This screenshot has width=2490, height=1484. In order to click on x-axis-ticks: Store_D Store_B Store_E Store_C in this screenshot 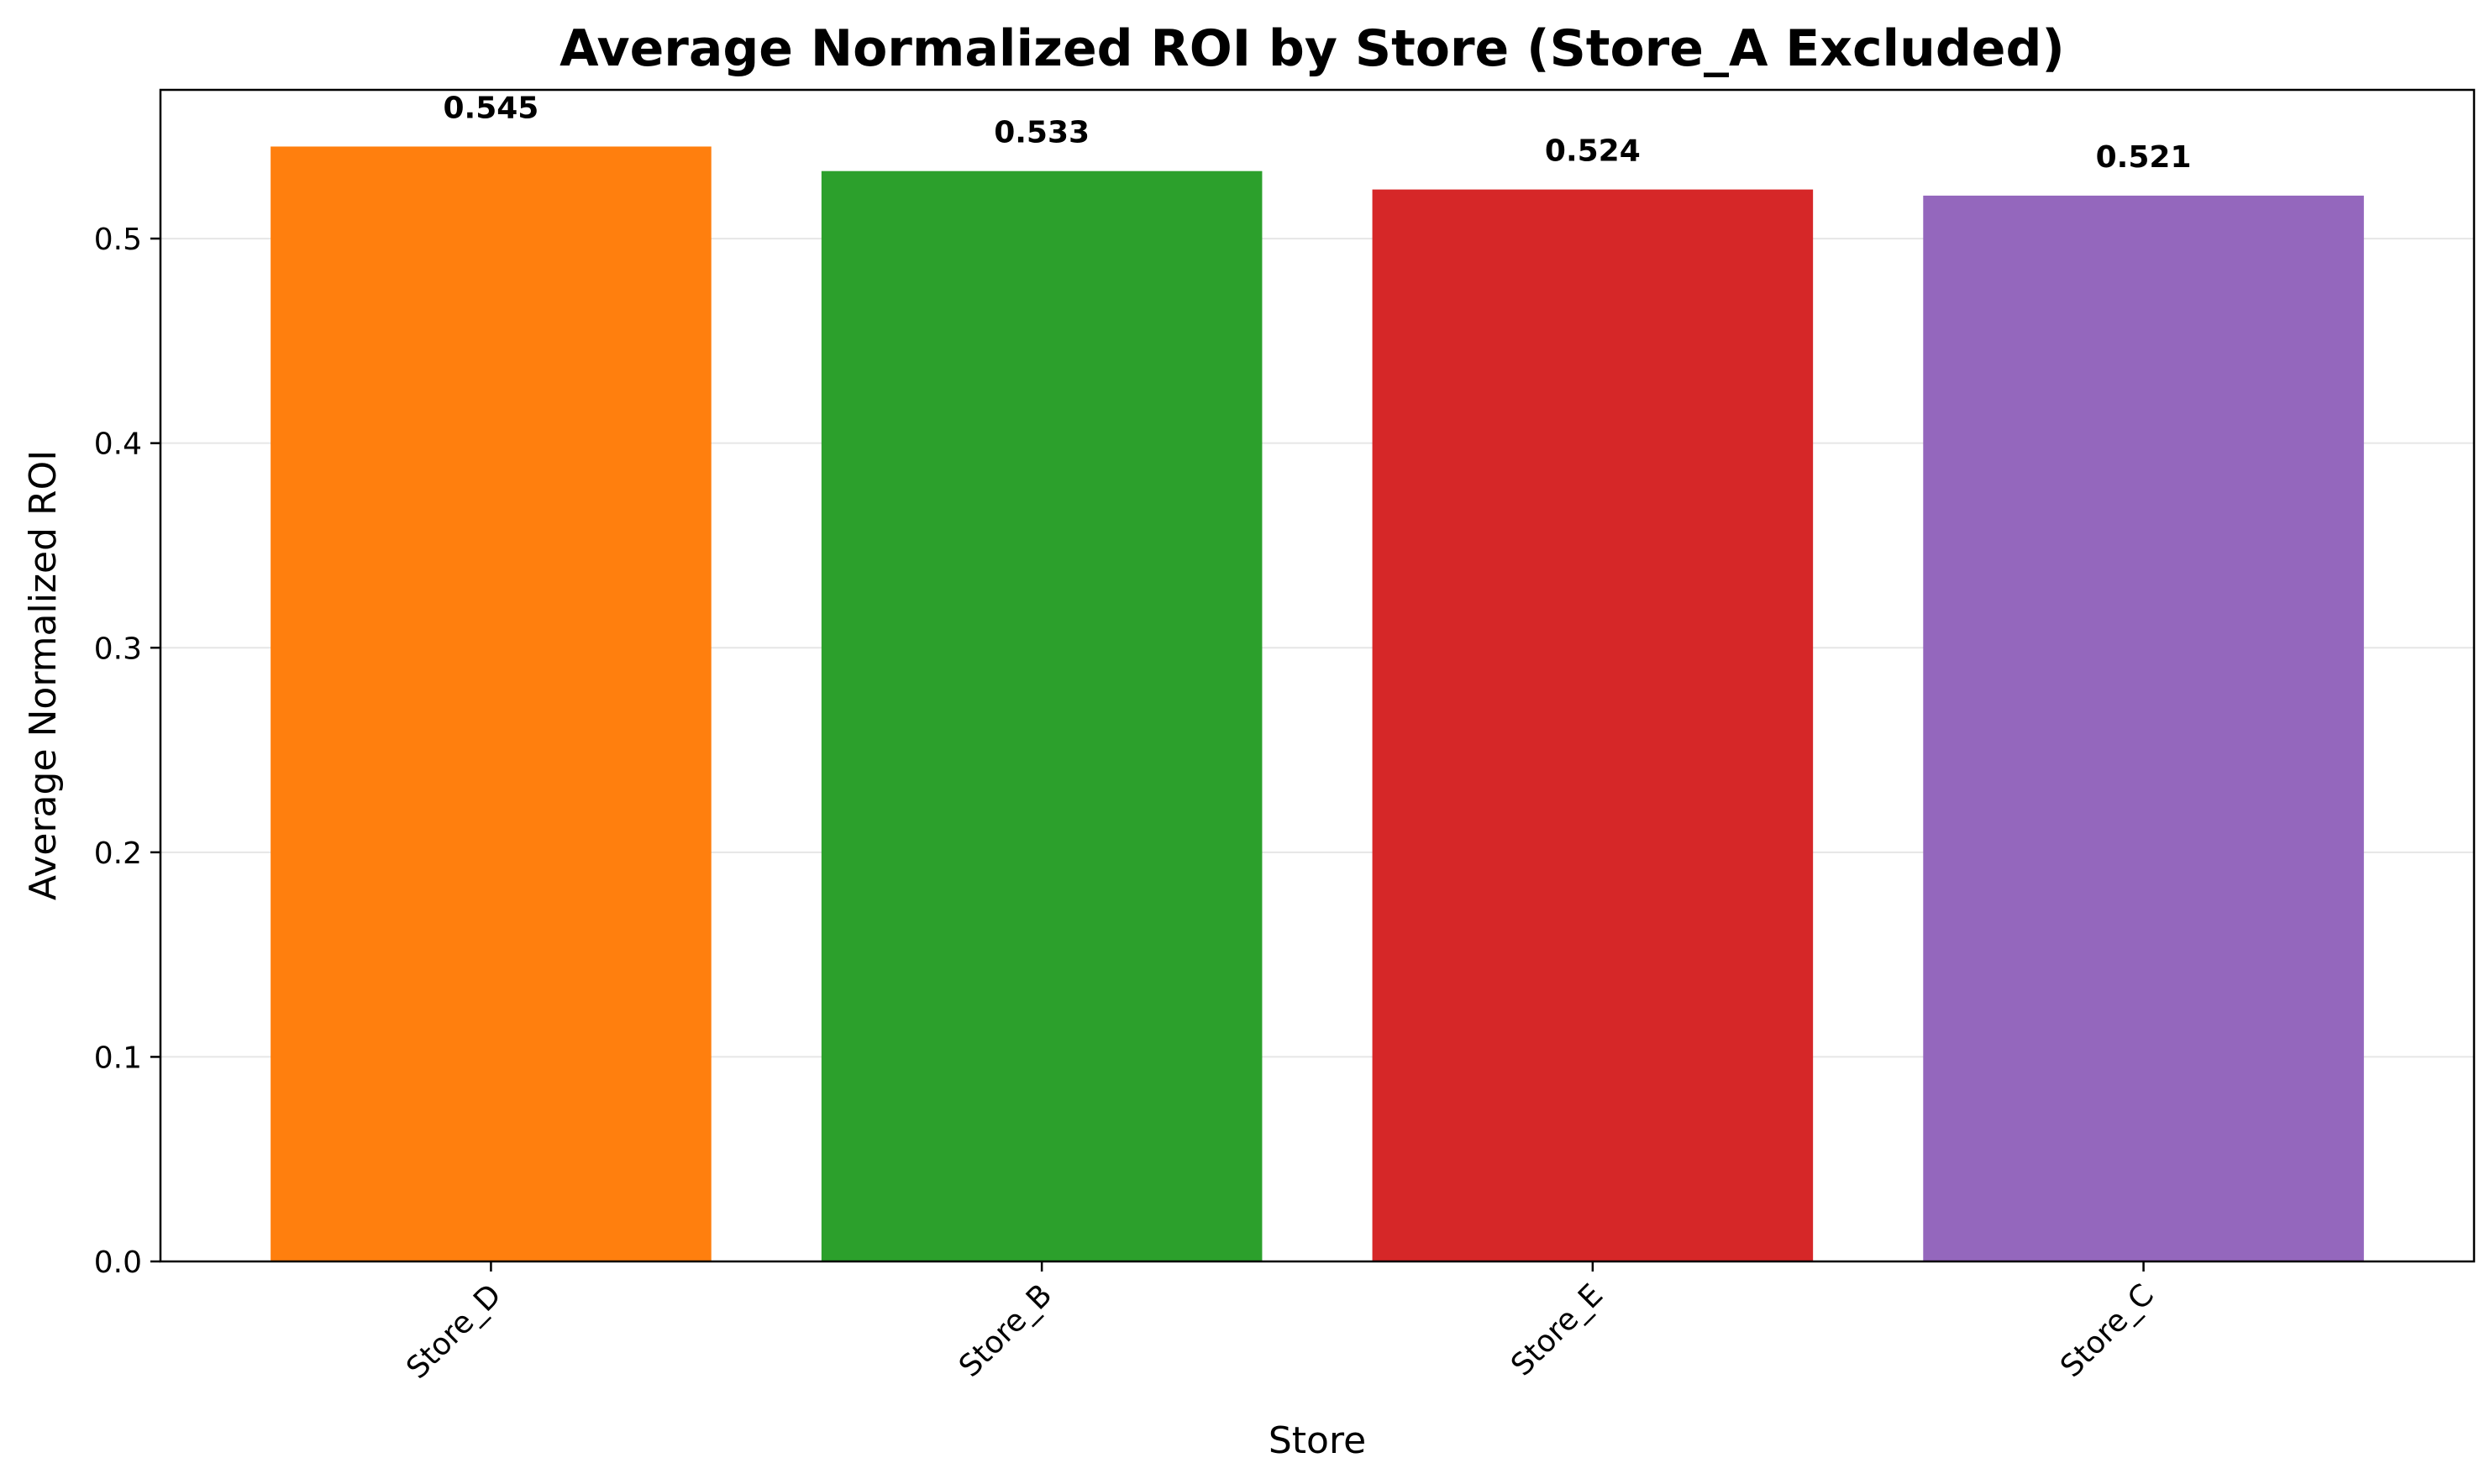, I will do `click(1281, 1324)`.